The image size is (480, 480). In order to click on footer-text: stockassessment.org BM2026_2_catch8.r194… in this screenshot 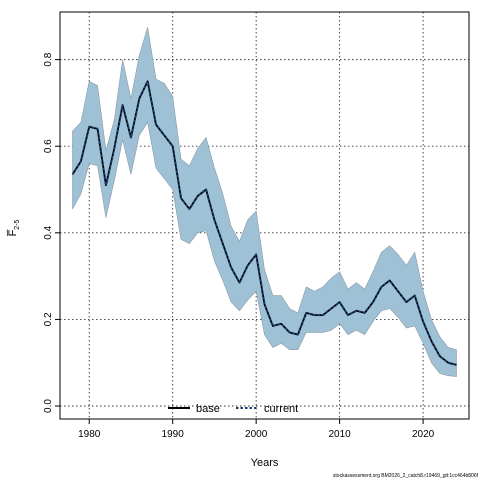, I will do `click(406, 476)`.